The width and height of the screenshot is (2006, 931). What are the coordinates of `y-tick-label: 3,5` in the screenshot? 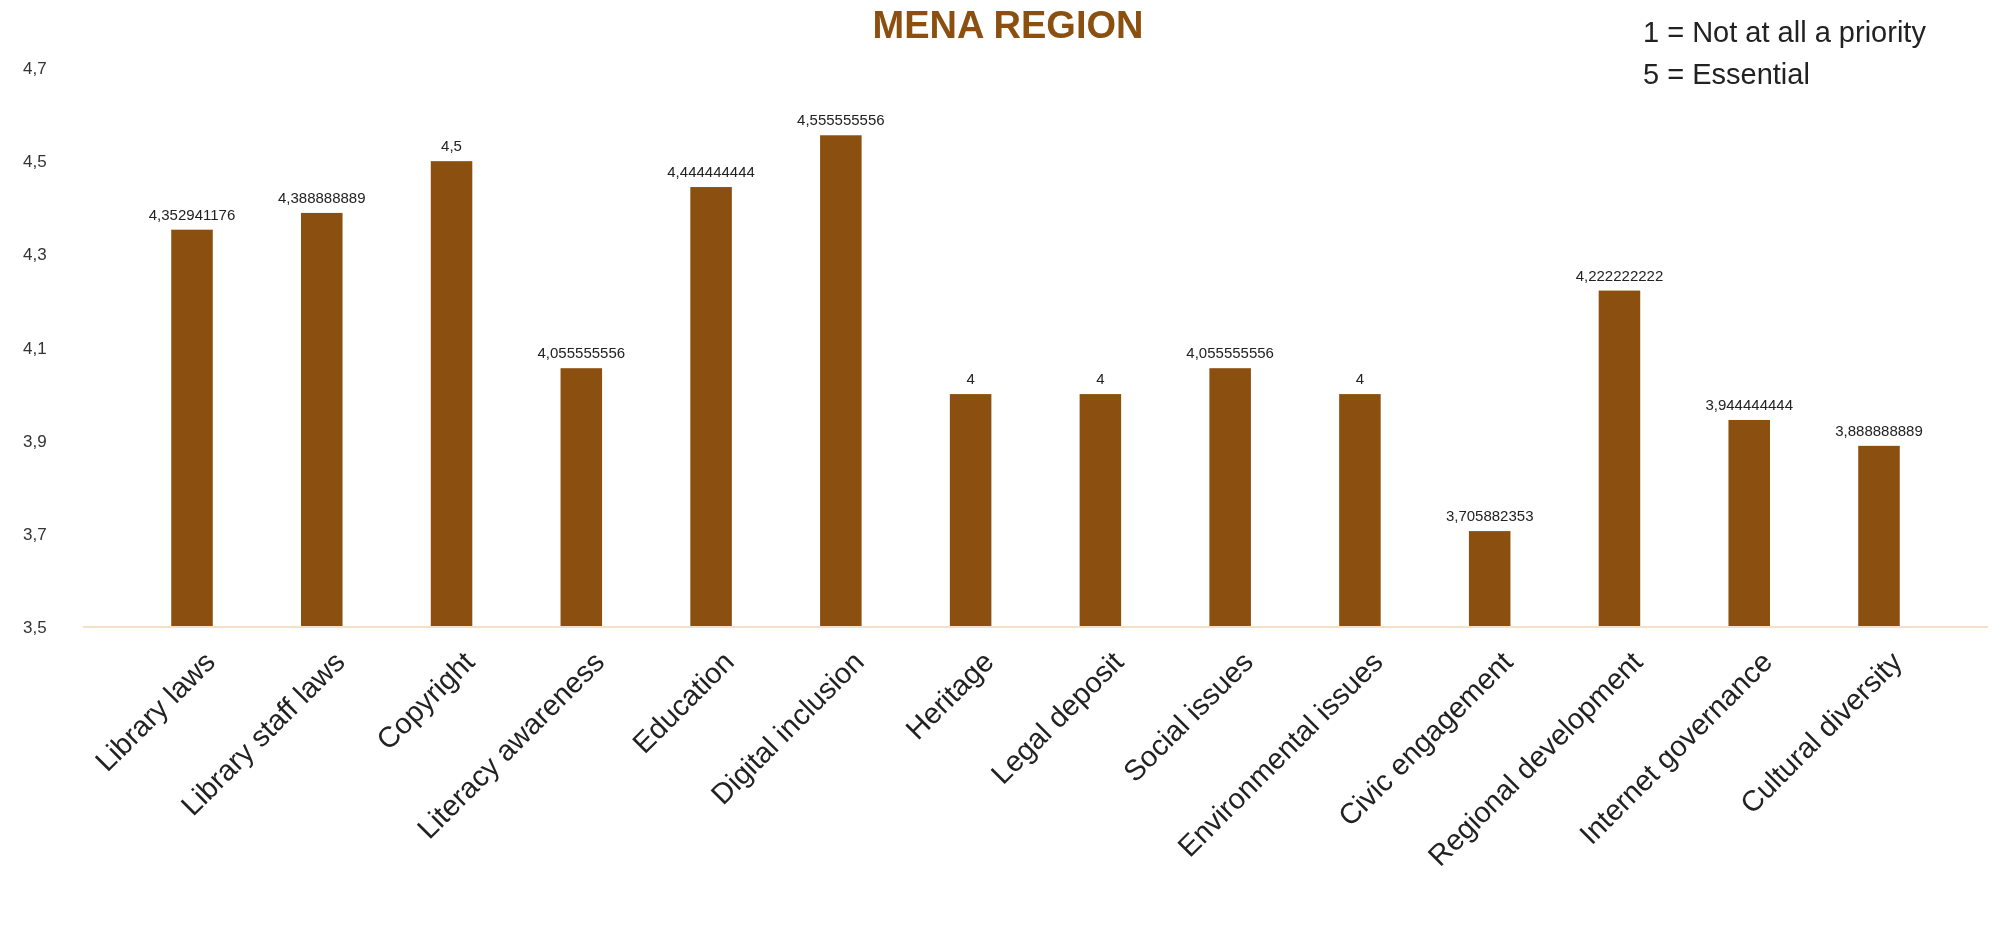 It's located at (35, 627).